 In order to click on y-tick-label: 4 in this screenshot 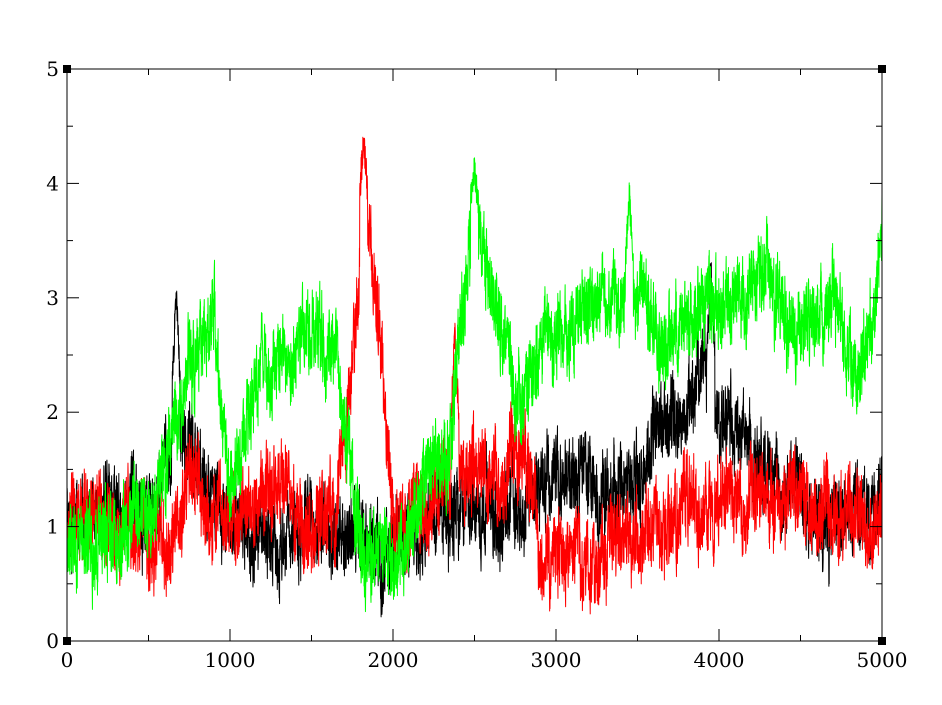, I will do `click(52, 183)`.